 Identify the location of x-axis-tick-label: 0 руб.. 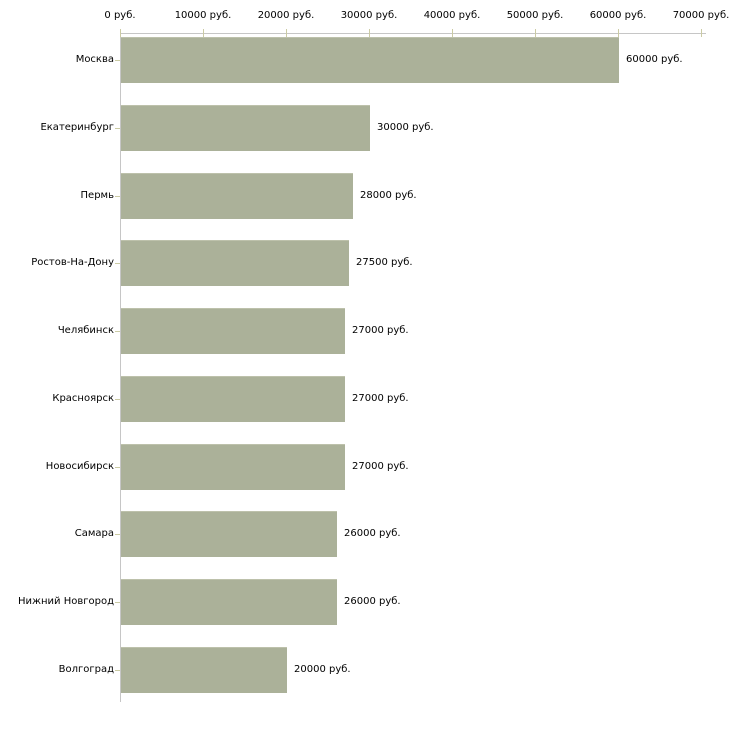
(120, 15).